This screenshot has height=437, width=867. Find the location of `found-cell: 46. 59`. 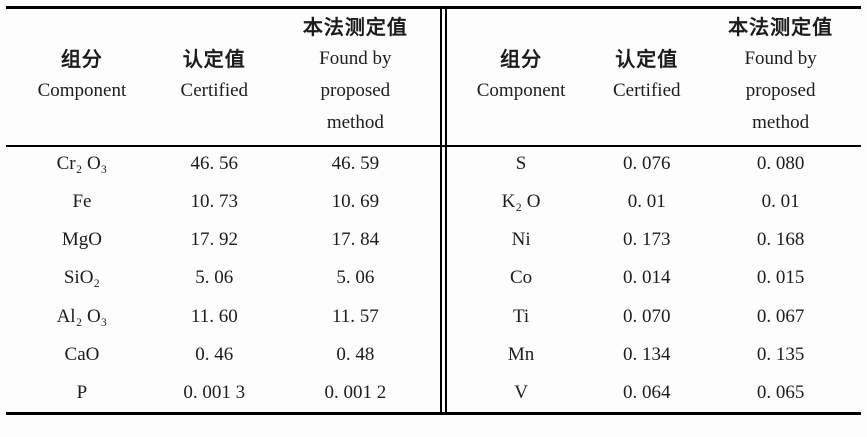

found-cell: 46. 59 is located at coordinates (355, 164).